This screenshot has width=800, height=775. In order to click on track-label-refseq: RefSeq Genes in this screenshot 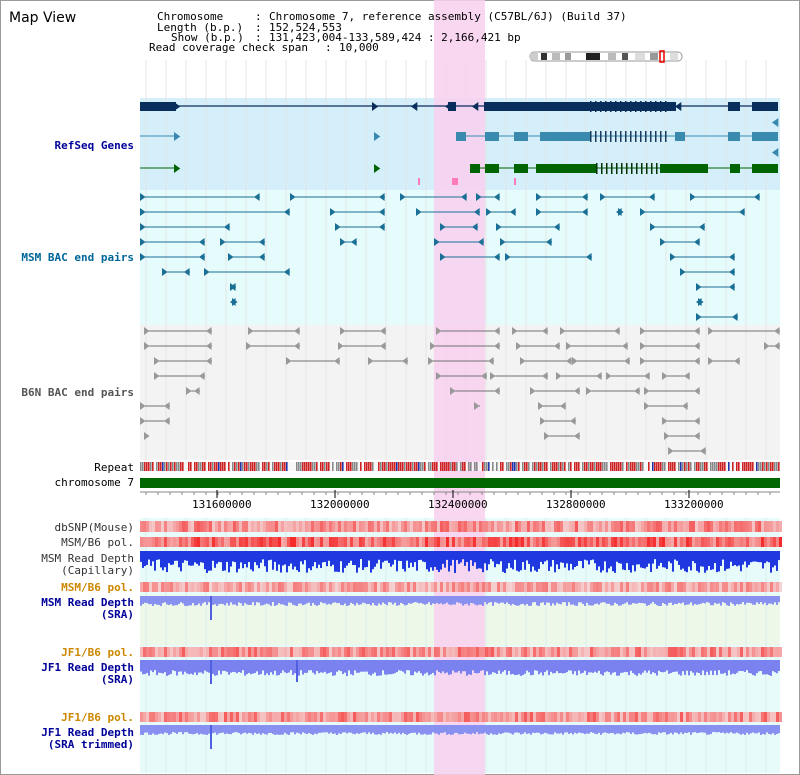, I will do `click(94, 145)`.